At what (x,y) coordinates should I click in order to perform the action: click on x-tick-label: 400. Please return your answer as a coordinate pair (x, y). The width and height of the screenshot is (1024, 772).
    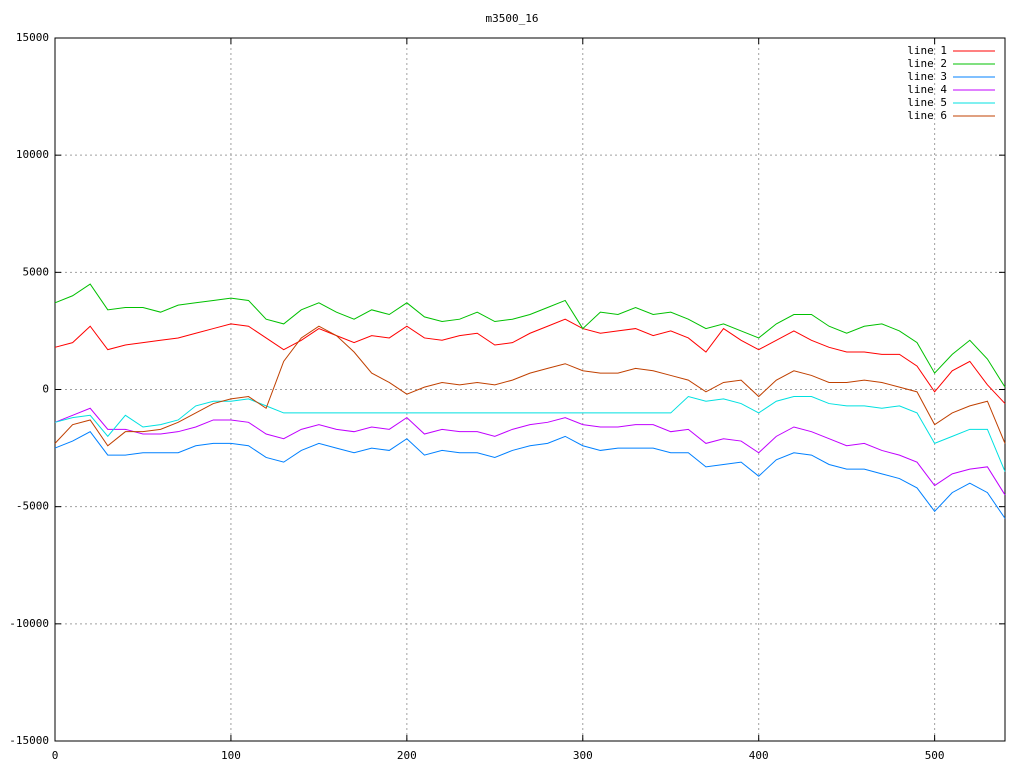
    Looking at the image, I should click on (759, 755).